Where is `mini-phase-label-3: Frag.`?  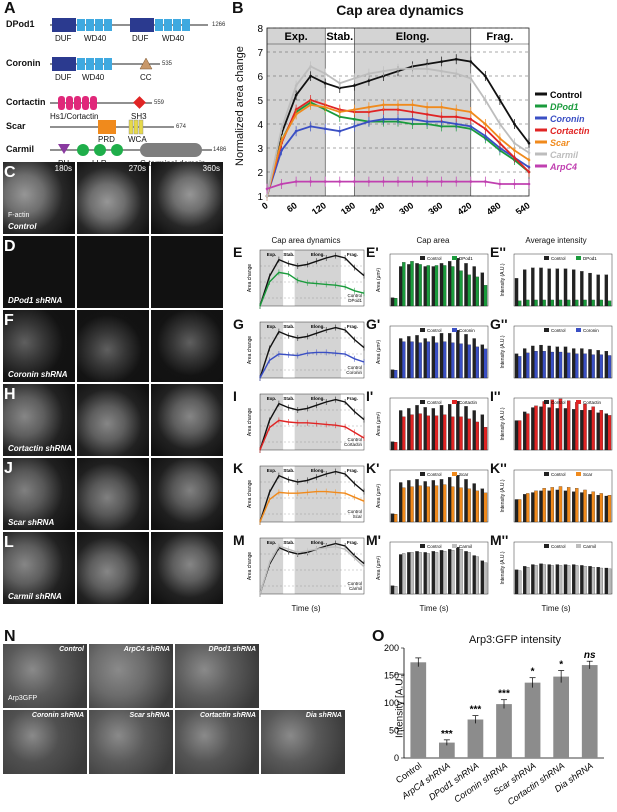
mini-phase-label-3: Frag. is located at coordinates (352, 254).